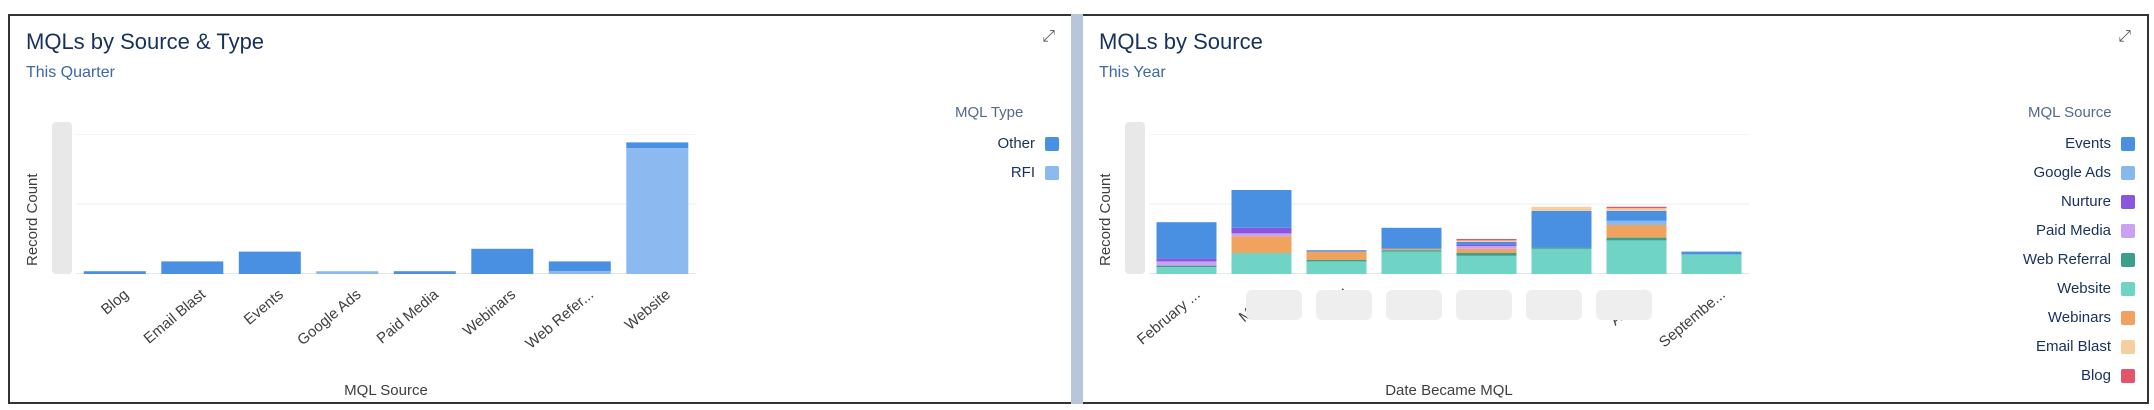 Image resolution: width=2154 pixels, height=410 pixels. Describe the element at coordinates (999, 143) in the screenshot. I see `legend-item-other: Other` at that location.